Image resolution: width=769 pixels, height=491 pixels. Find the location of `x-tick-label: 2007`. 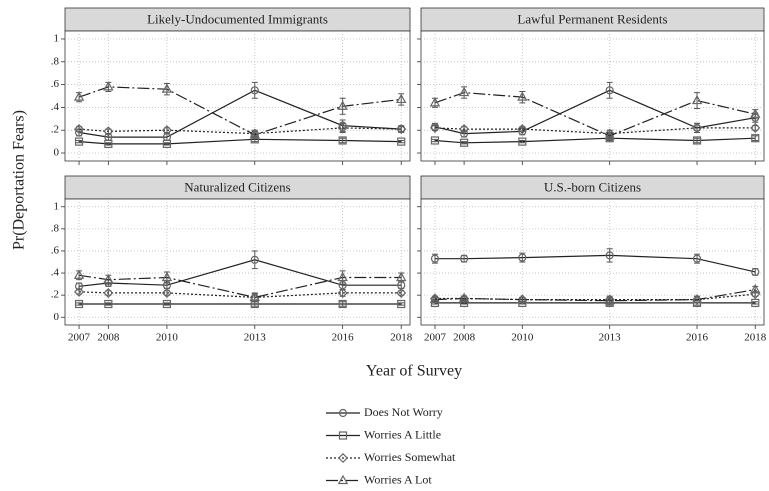

x-tick-label: 2007 is located at coordinates (79, 338).